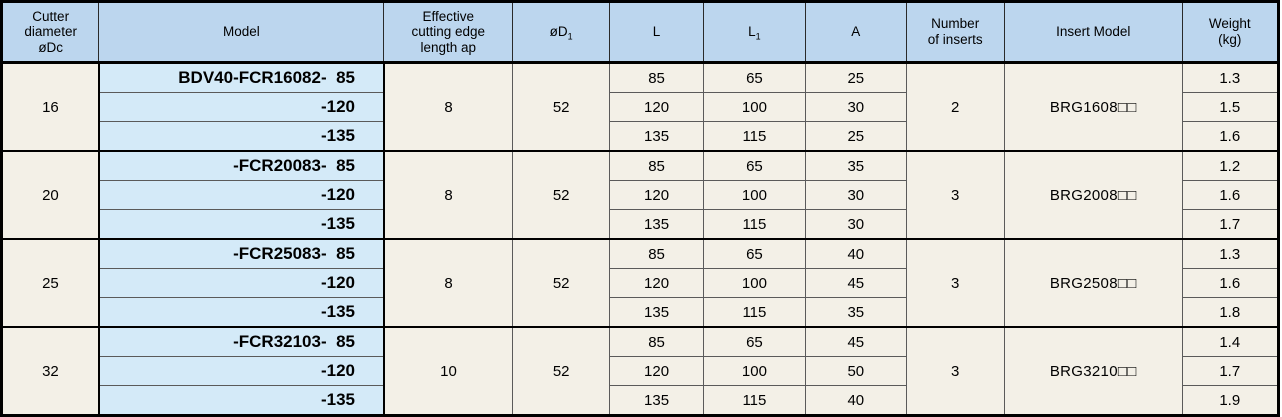 Image resolution: width=1282 pixels, height=417 pixels. I want to click on cell-cutter-diameter: 25, so click(50, 283).